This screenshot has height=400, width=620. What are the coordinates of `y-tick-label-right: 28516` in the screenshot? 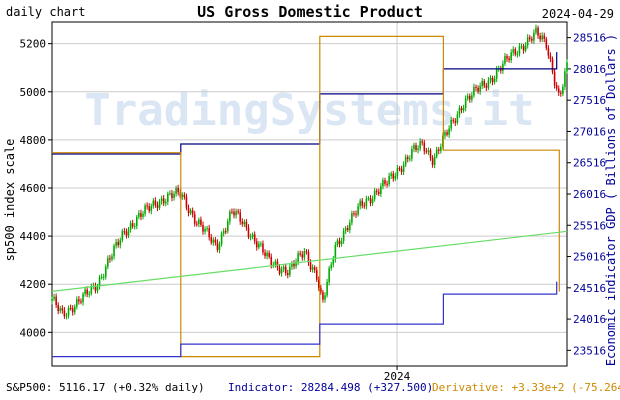 It's located at (589, 38).